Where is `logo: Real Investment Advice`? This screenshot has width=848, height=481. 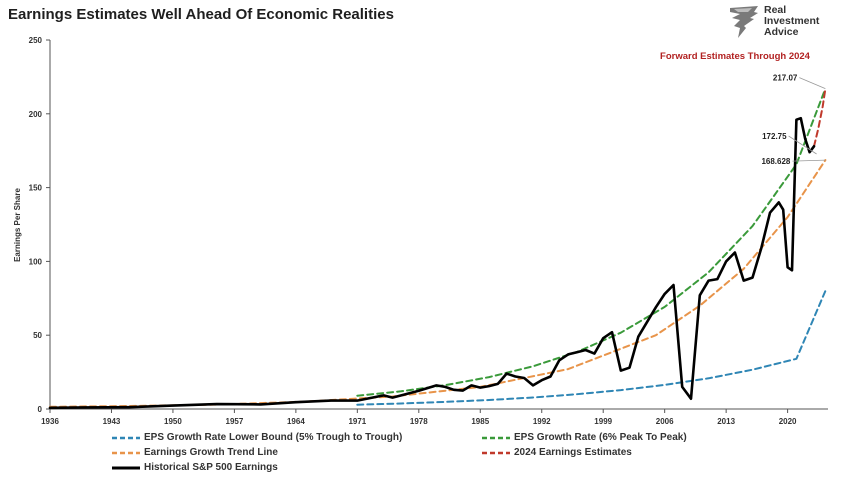
logo: Real Investment Advice is located at coordinates (784, 23).